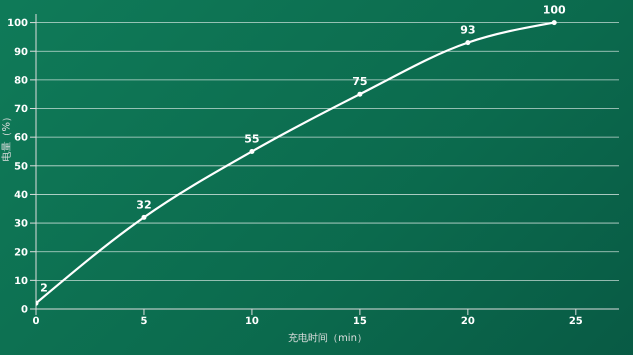 The height and width of the screenshot is (355, 633). What do you see at coordinates (21, 166) in the screenshot?
I see `y-tick-label: 50` at bounding box center [21, 166].